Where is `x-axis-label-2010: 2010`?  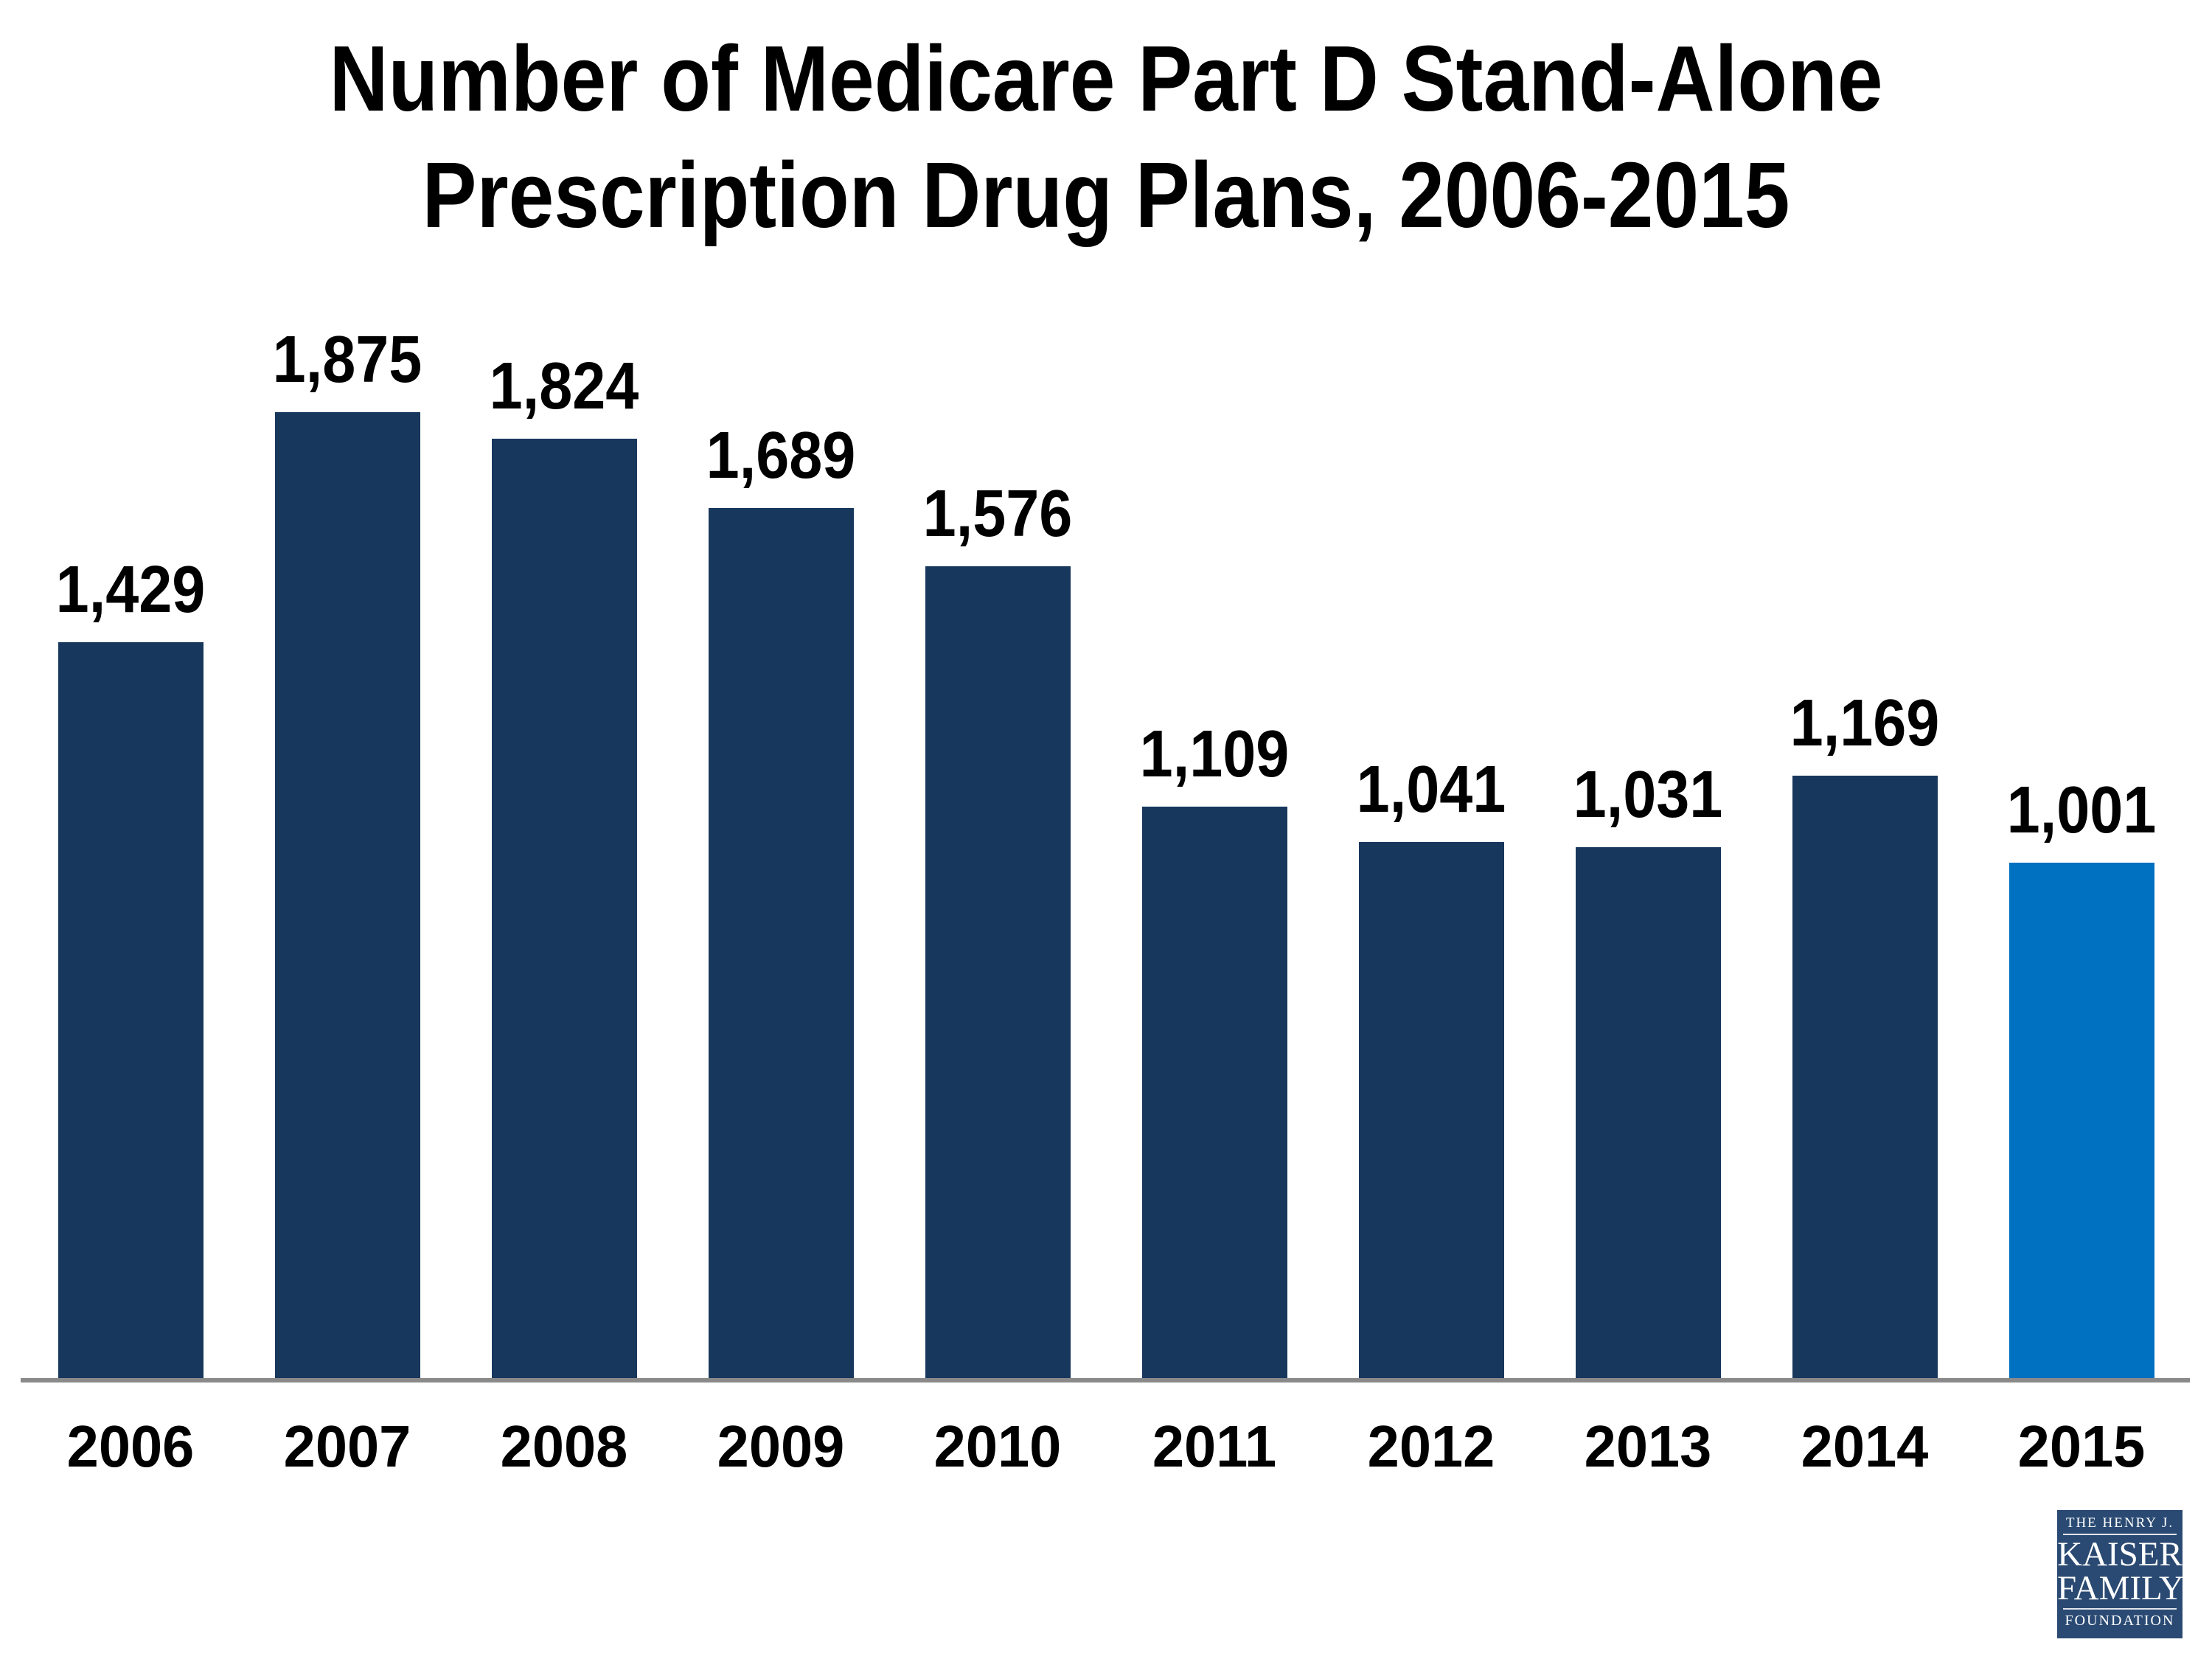 x-axis-label-2010: 2010 is located at coordinates (997, 1446).